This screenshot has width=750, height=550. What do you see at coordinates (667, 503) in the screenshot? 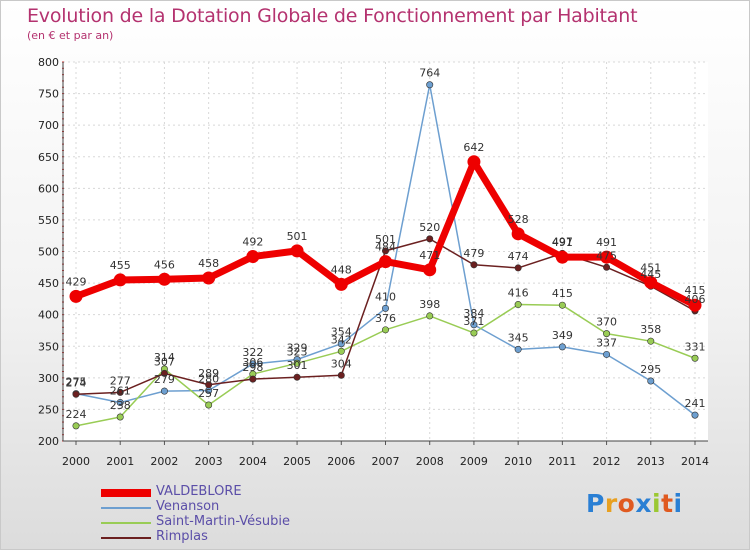
I see `logo-letter: t` at bounding box center [667, 503].